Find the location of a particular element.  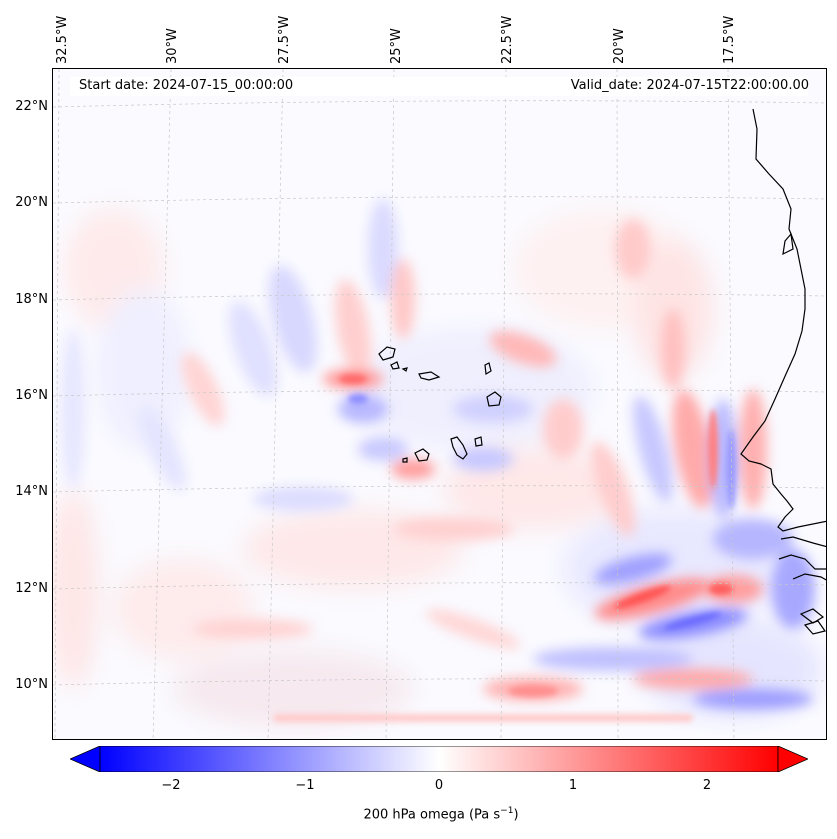

colorbar-tick-2: 2 is located at coordinates (707, 785).